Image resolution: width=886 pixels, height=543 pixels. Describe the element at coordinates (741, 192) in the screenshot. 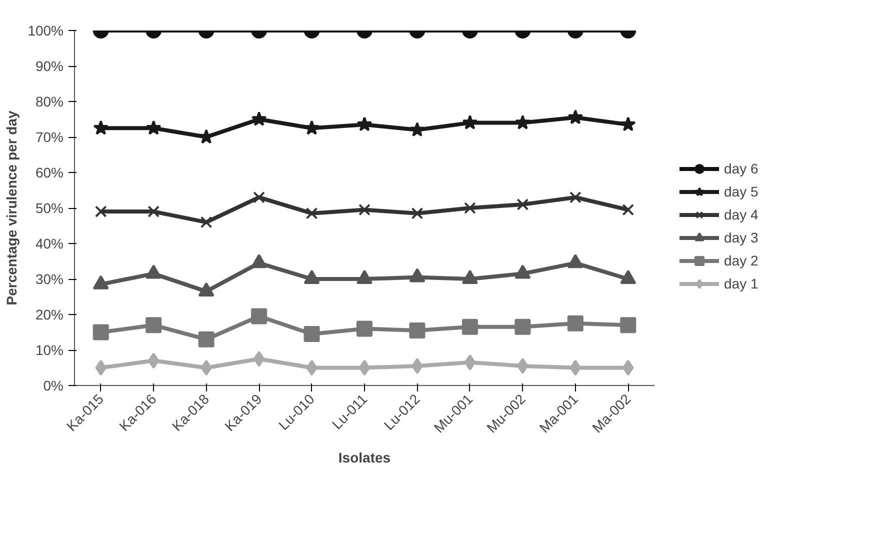

I see `legend-label: day 5` at that location.